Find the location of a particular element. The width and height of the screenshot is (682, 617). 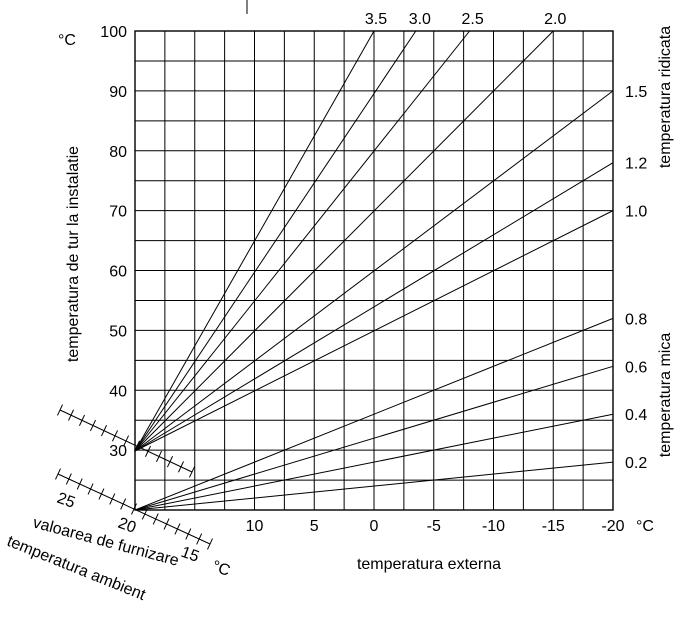

right-label-high-temperature: temperatura ridicata is located at coordinates (665, 97).